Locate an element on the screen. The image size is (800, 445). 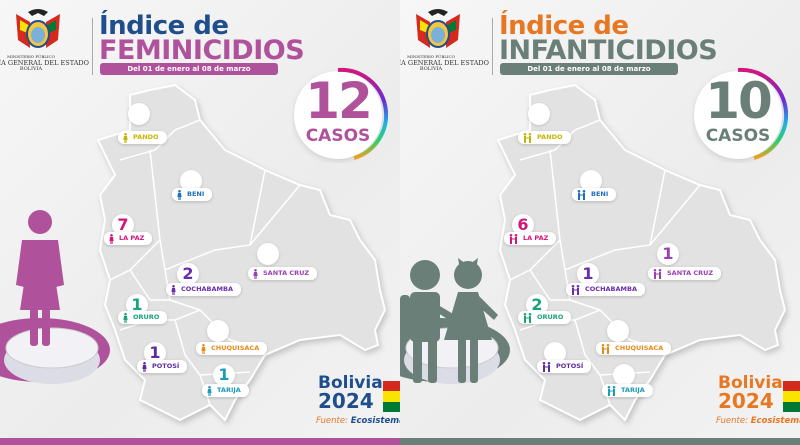
pedestal-top is located at coordinates (52, 348).